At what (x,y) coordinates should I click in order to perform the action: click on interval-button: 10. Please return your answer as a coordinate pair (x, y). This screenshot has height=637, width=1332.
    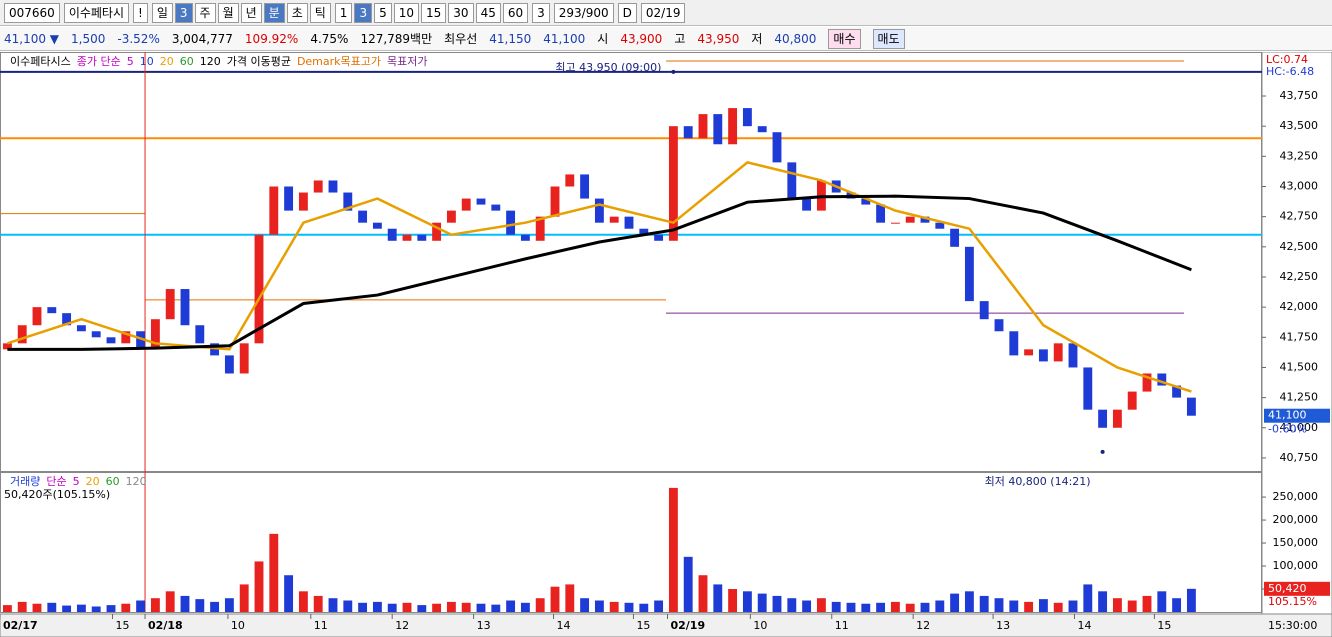
    Looking at the image, I should click on (406, 12).